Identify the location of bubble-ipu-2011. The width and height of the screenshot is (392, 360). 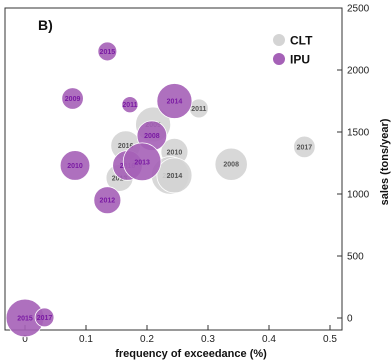
(130, 105).